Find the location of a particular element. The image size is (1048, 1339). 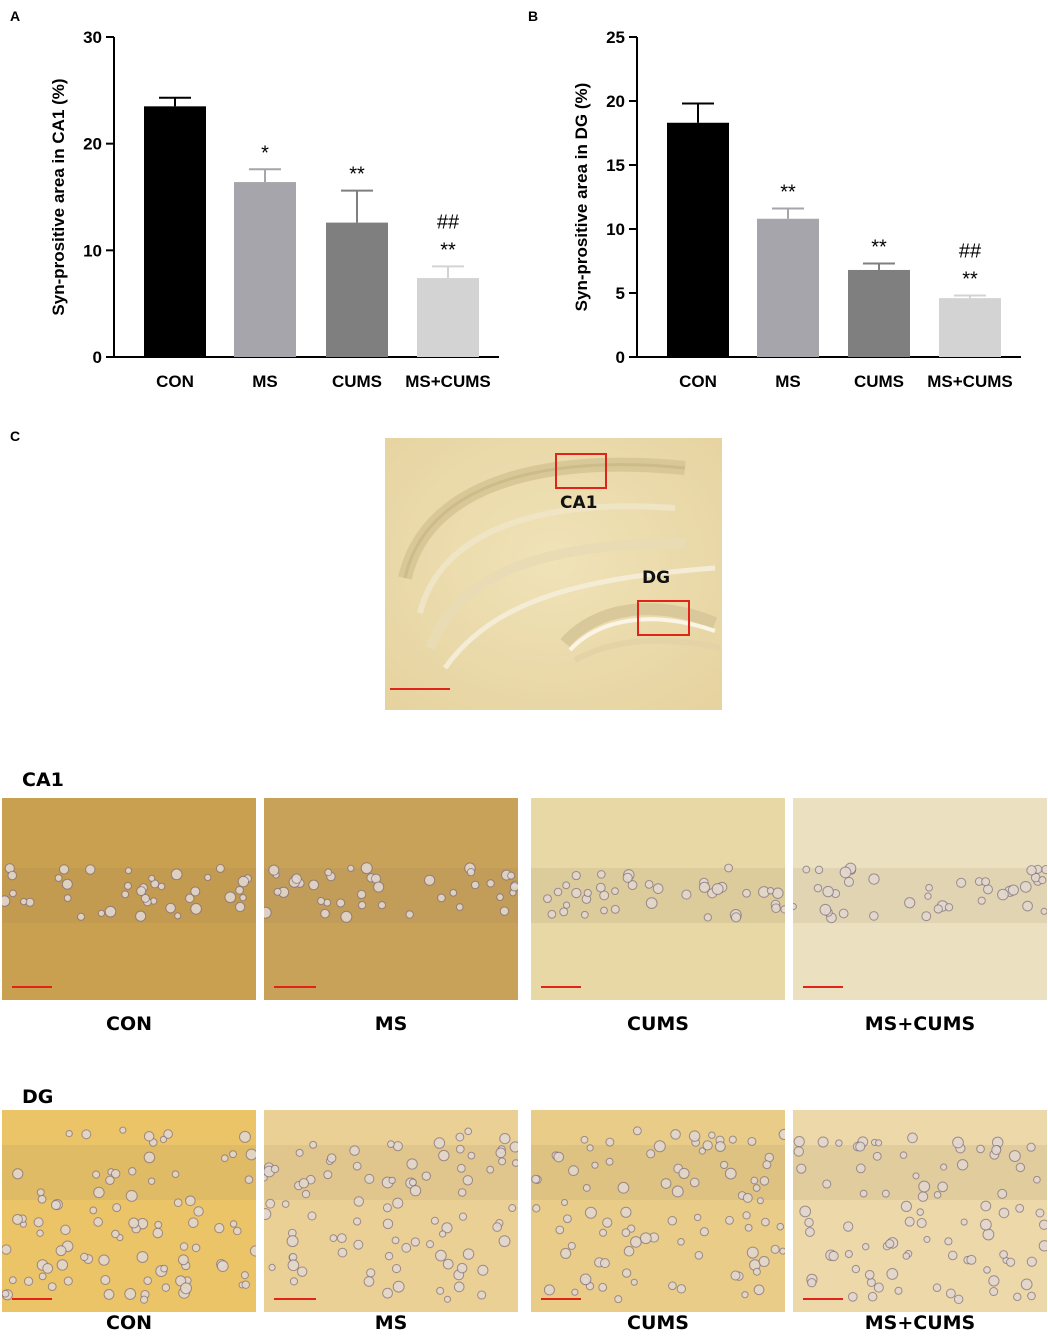

ca1-caption-con: CON is located at coordinates (129, 1024).